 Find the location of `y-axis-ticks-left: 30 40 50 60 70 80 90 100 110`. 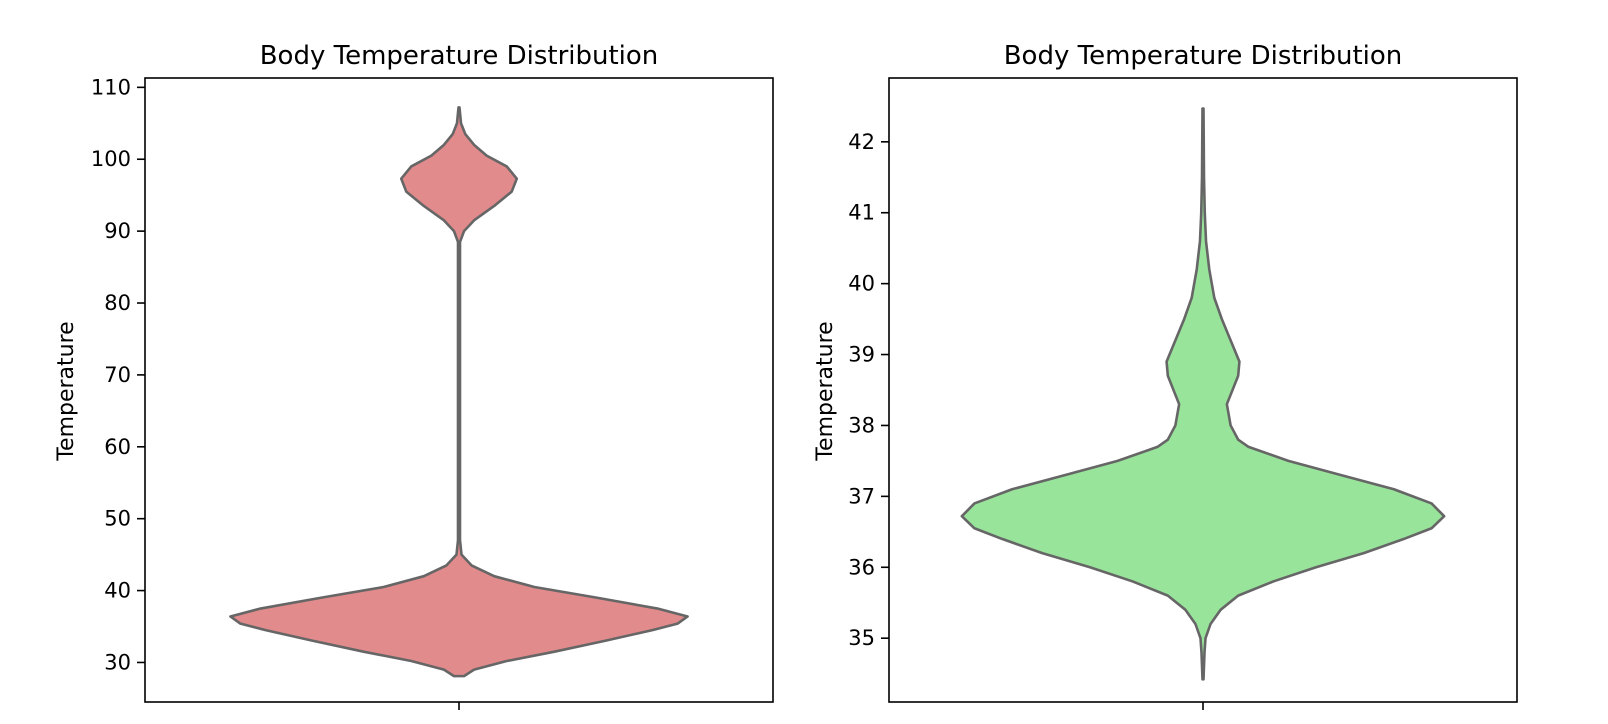

y-axis-ticks-left: 30 40 50 60 70 80 90 100 110 is located at coordinates (118, 374).